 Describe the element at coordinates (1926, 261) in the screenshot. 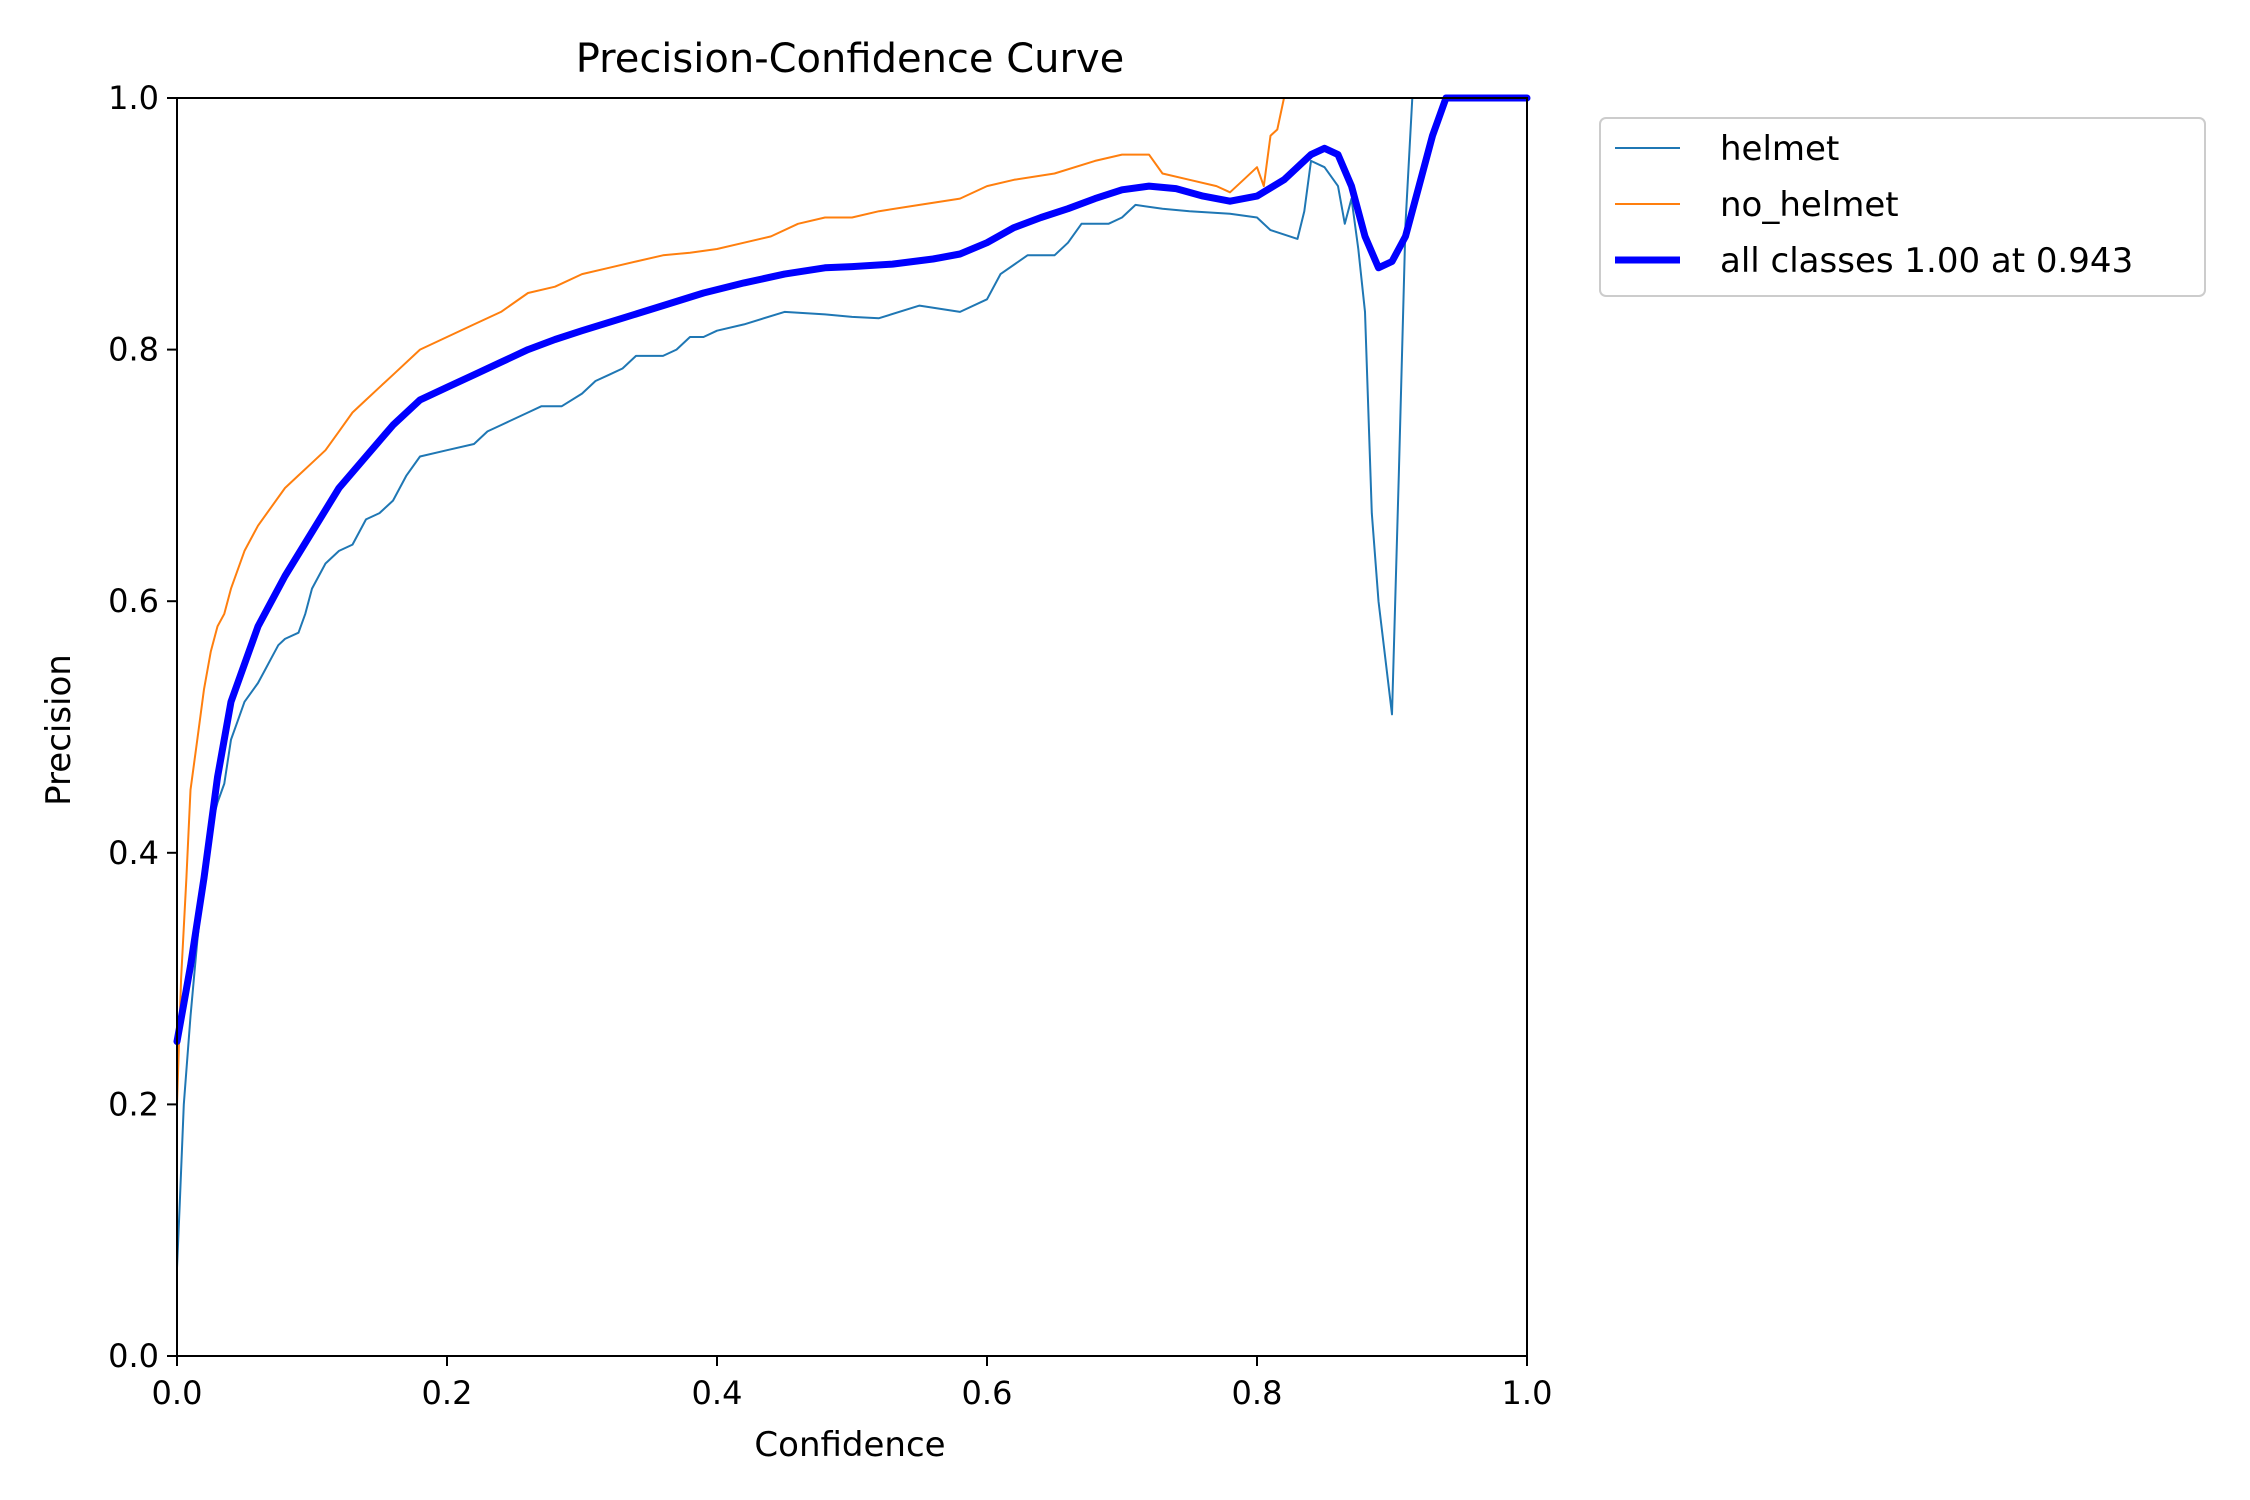

I see `legend-label: all classes 1.00 at 0.943` at that location.